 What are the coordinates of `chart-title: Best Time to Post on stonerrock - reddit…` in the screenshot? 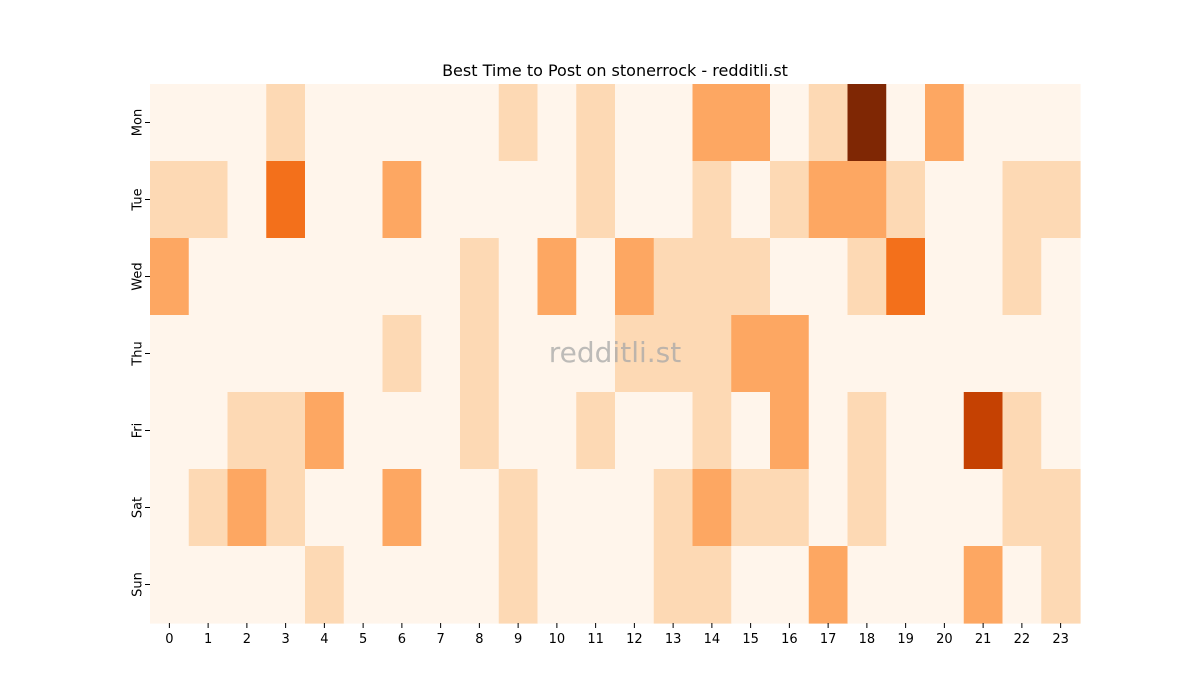 It's located at (615, 70).